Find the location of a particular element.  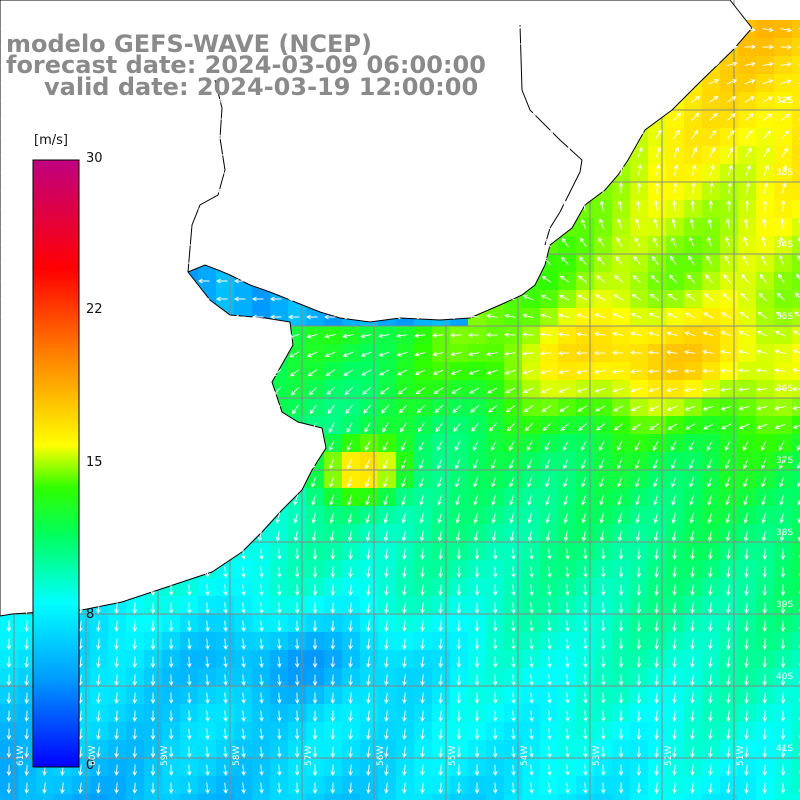

longitude-label: 51W is located at coordinates (741, 755).